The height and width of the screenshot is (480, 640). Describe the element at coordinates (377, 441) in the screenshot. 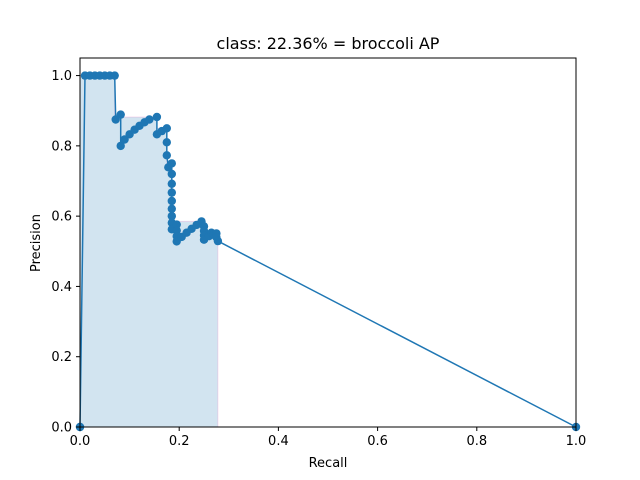

I see `x-tick-label: 0.6` at that location.